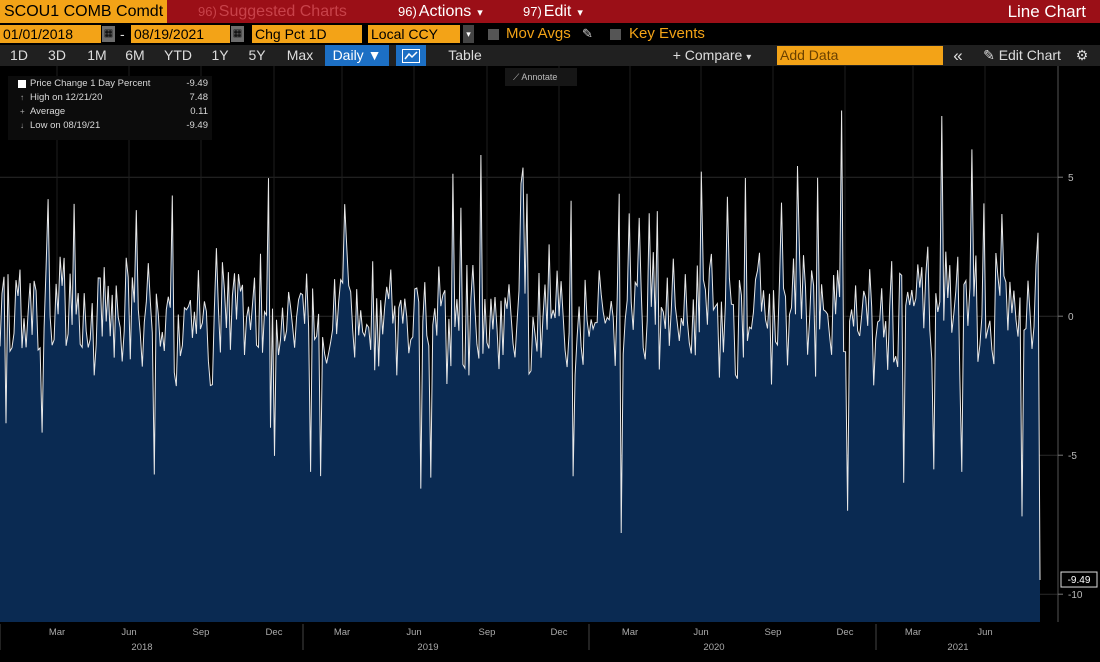 The width and height of the screenshot is (1100, 662). I want to click on last-value-box, so click(1079, 579).